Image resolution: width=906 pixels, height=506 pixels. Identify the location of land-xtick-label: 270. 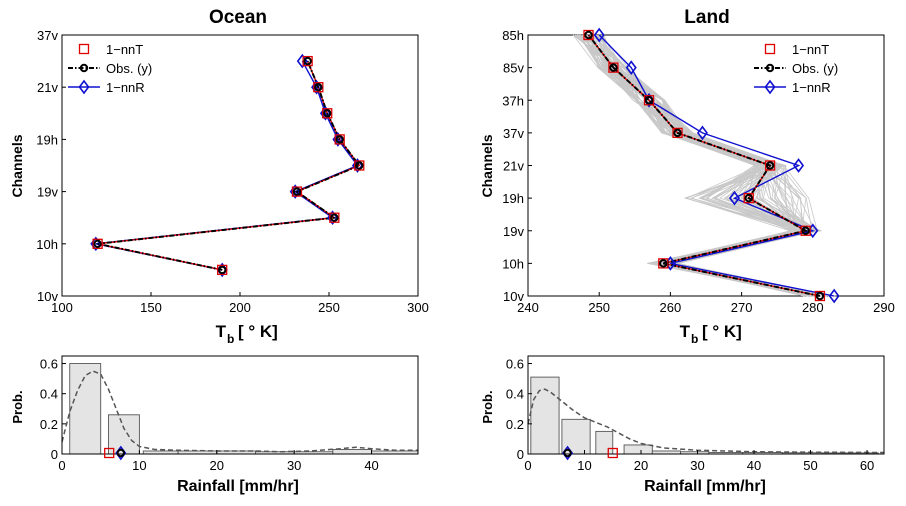
(742, 307).